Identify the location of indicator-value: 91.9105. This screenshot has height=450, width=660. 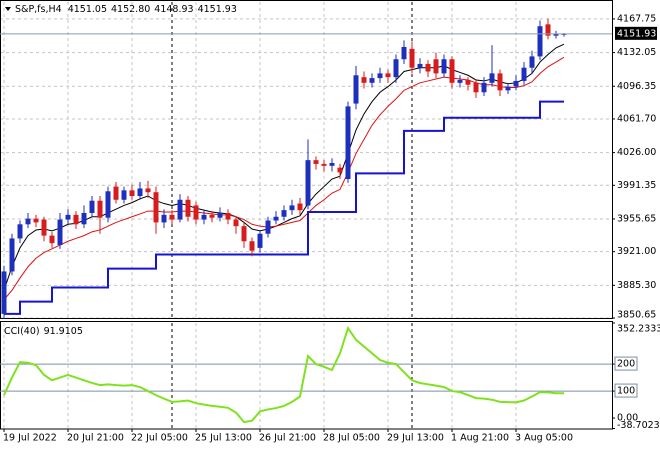
(63, 331).